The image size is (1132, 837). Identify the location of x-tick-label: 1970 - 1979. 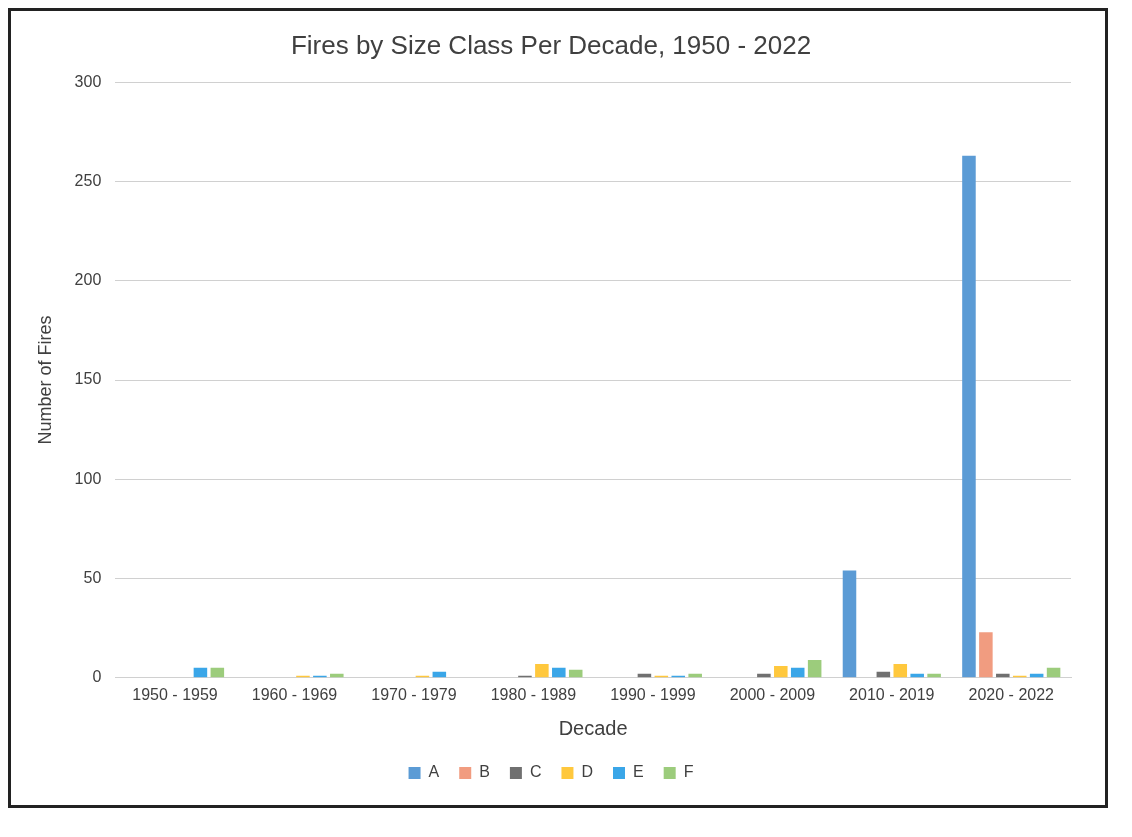
(414, 694).